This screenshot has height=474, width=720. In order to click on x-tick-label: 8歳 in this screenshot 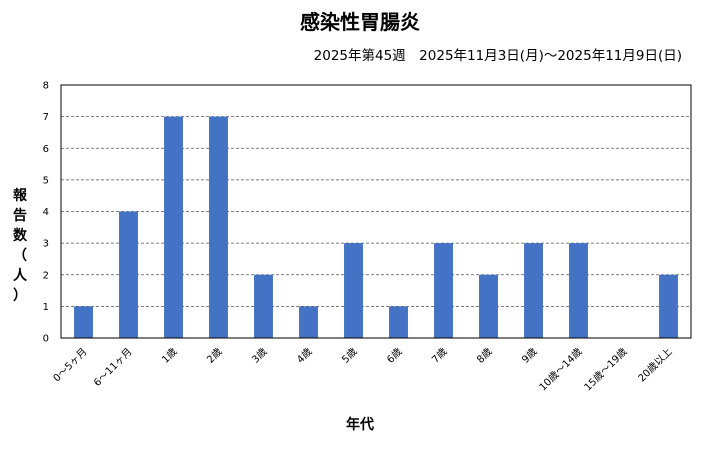, I will do `click(485, 356)`.